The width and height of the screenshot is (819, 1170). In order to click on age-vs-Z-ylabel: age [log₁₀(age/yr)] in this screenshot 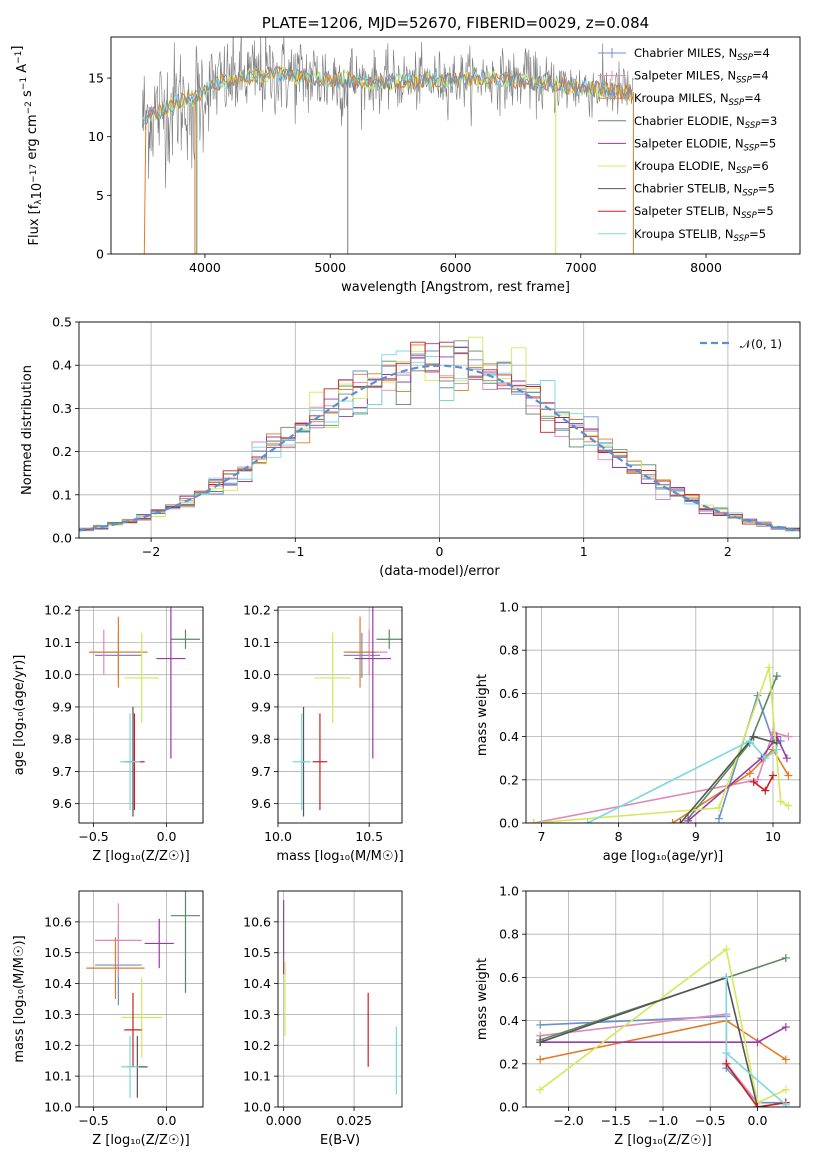, I will do `click(19, 715)`.